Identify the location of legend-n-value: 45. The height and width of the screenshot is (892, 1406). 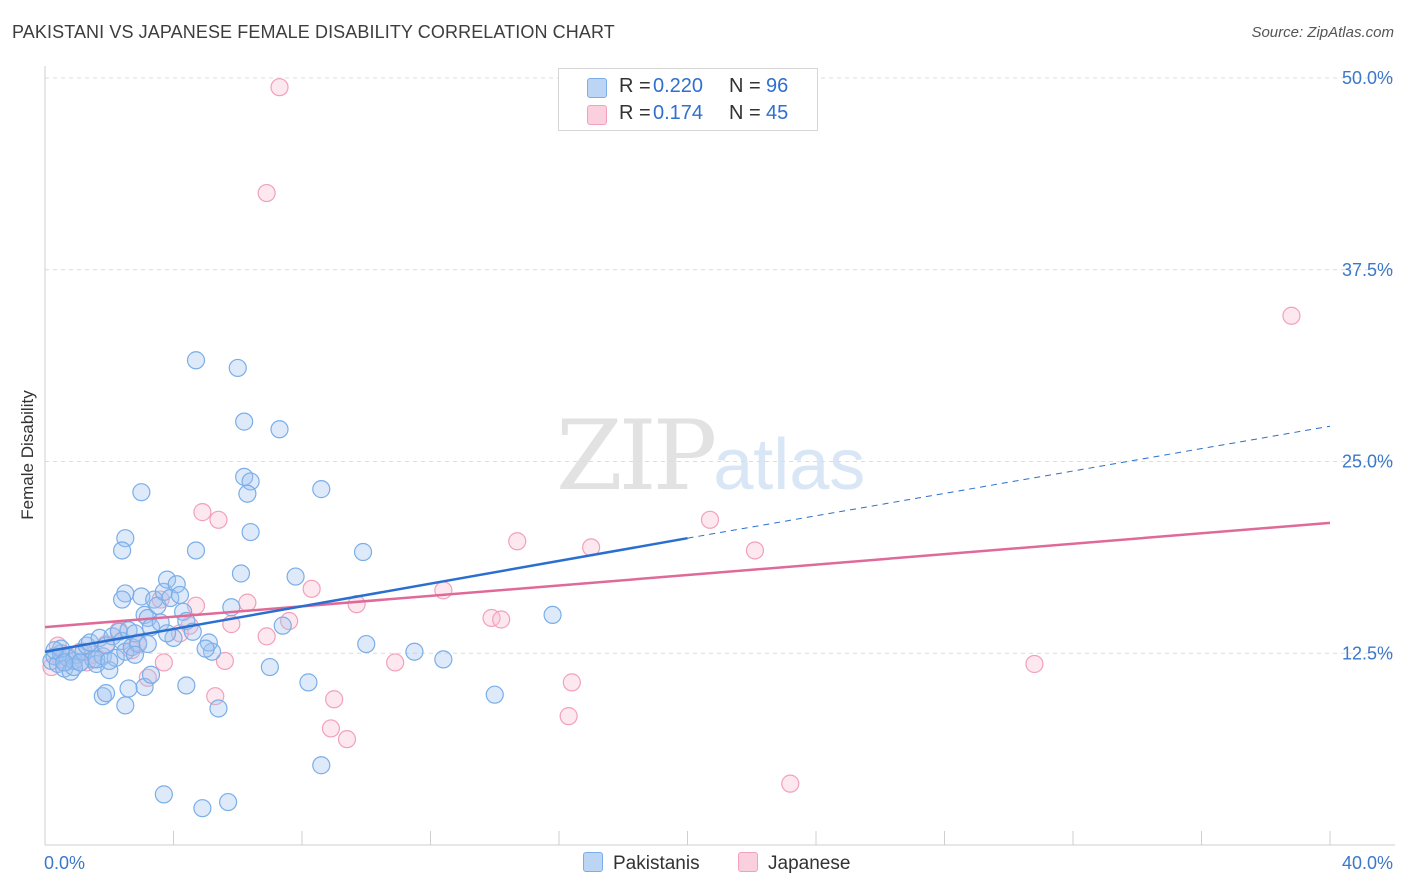
(777, 113).